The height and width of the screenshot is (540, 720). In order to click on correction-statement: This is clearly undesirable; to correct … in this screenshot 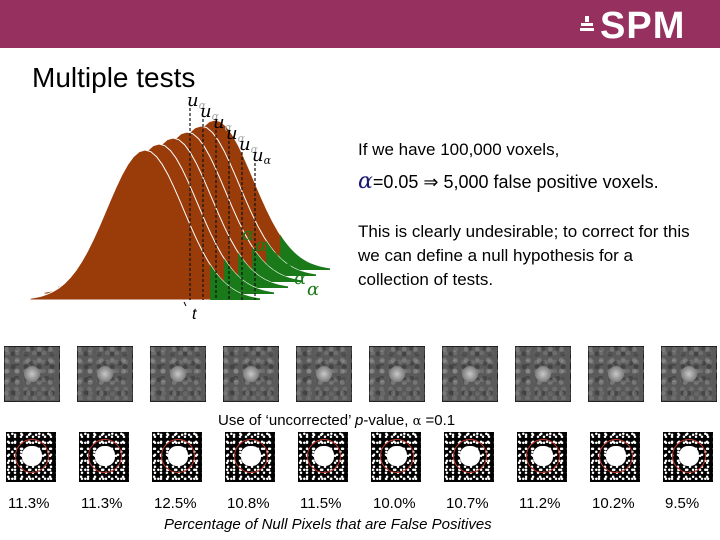, I will do `click(524, 255)`.